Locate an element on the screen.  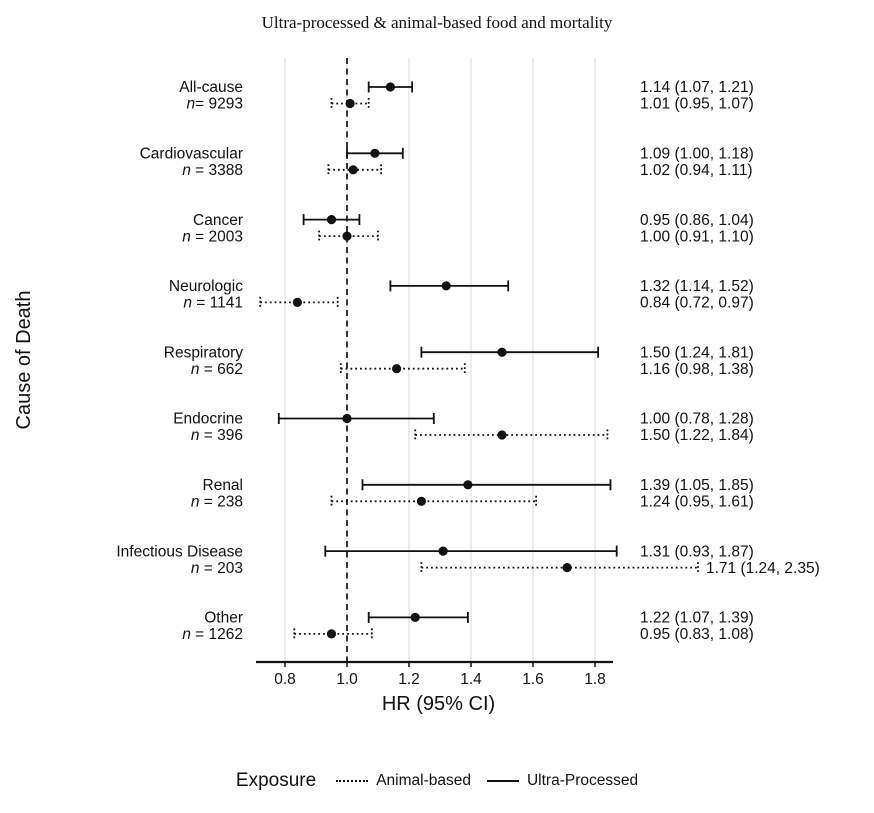
hr-value-animal: 1.00 (0.91, 1.10) is located at coordinates (697, 236).